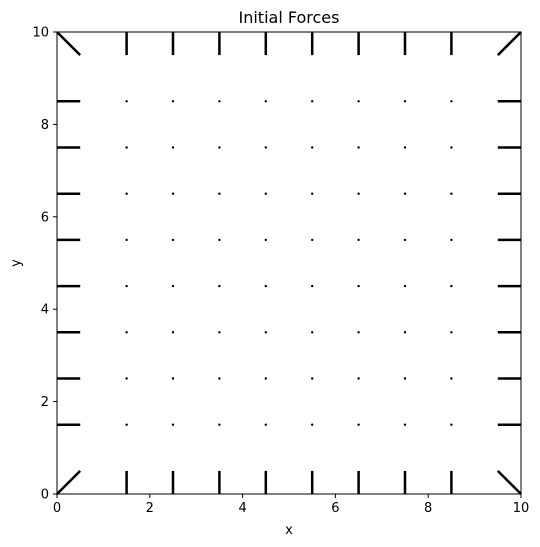 This screenshot has width=540, height=547. Describe the element at coordinates (428, 508) in the screenshot. I see `x-tick-label: 8` at that location.